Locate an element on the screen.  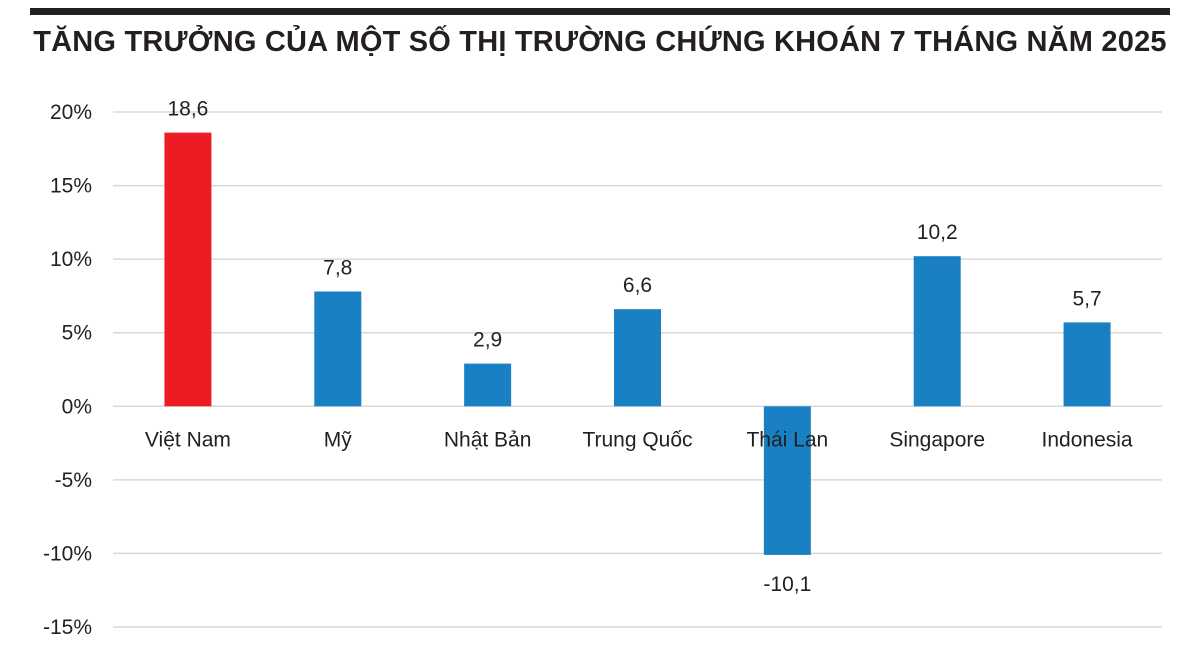
bar-singapore is located at coordinates (937, 331).